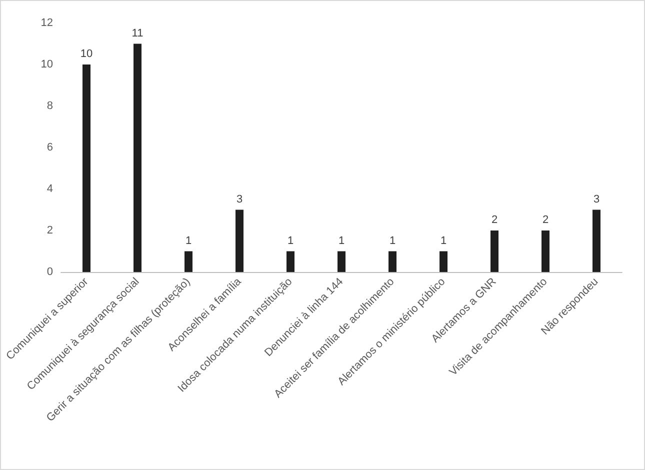 The height and width of the screenshot is (470, 645). Describe the element at coordinates (49, 230) in the screenshot. I see `y-tick-label: 2` at that location.